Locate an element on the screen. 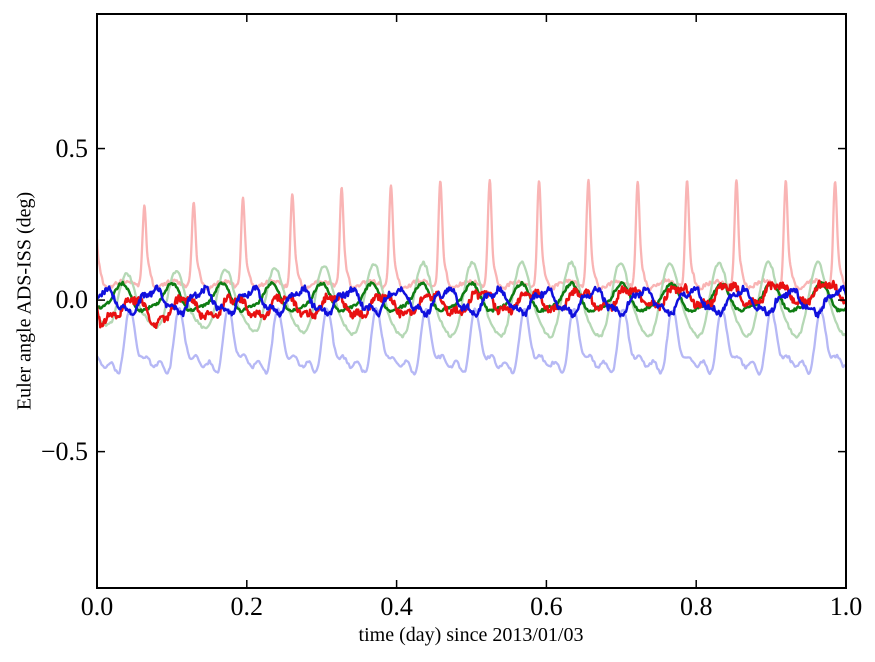 The width and height of the screenshot is (875, 662). y-tick-label: 0.5 is located at coordinates (72, 148).